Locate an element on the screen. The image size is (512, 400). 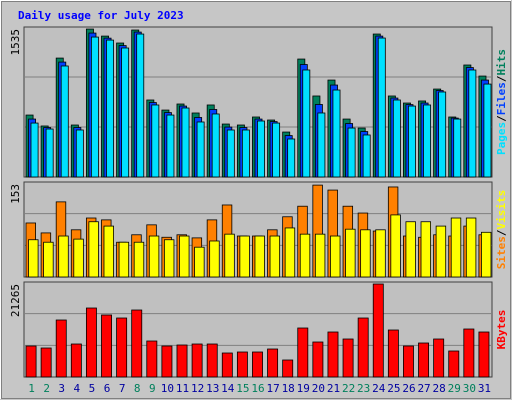
y-tick-label: 1535 is located at coordinates (15, 42).